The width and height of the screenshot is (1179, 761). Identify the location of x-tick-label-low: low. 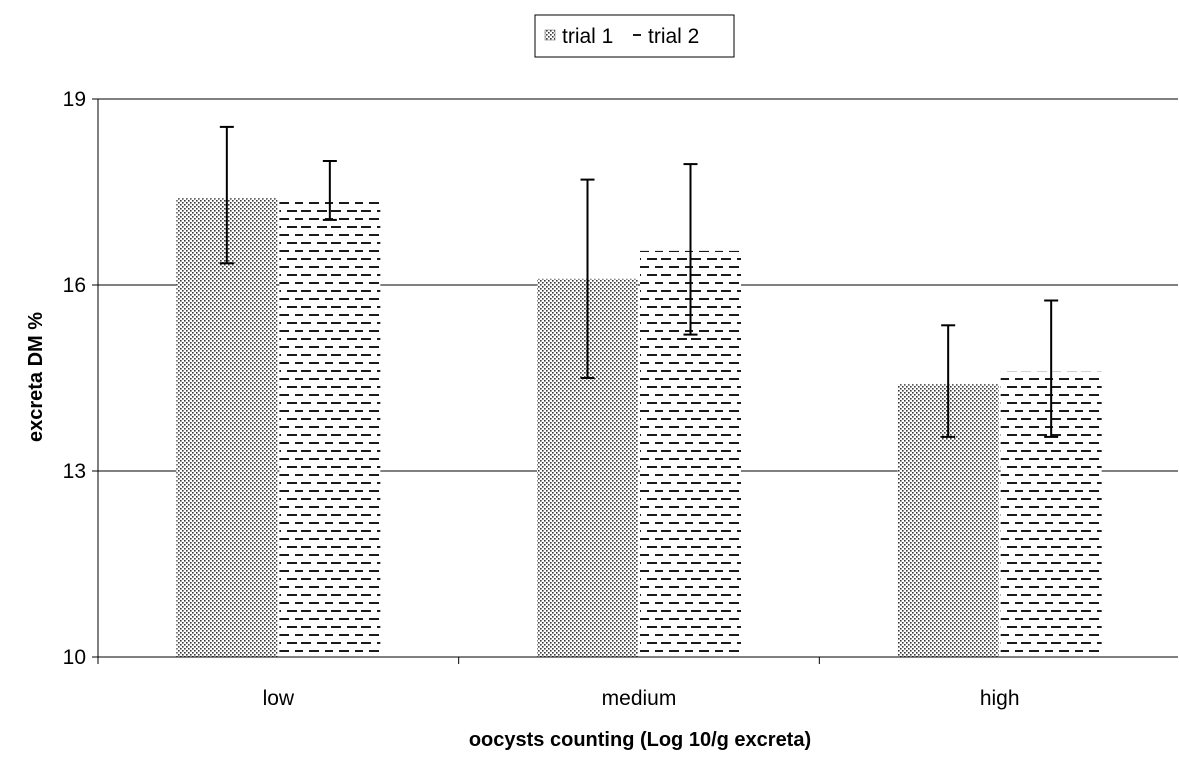
(279, 698).